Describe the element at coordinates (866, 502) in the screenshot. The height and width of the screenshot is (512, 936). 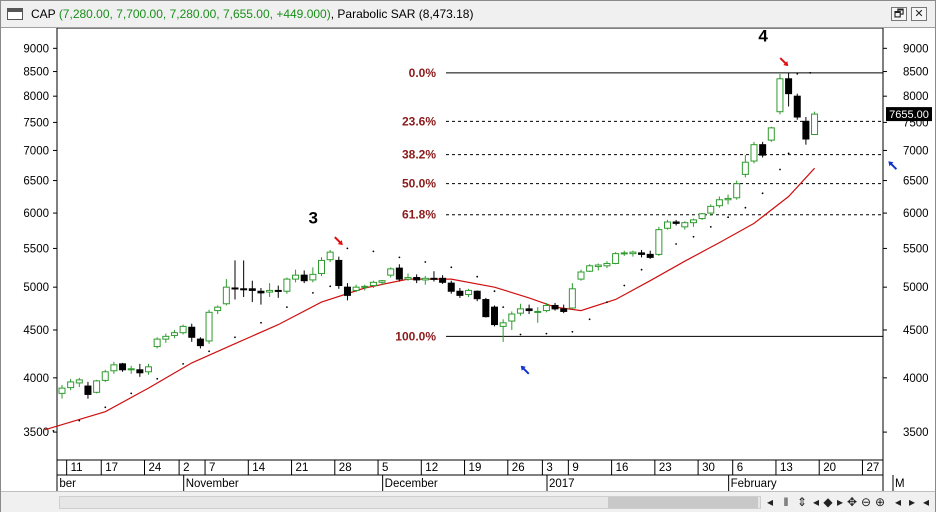
I see `zoom-out-button: ⊖` at that location.